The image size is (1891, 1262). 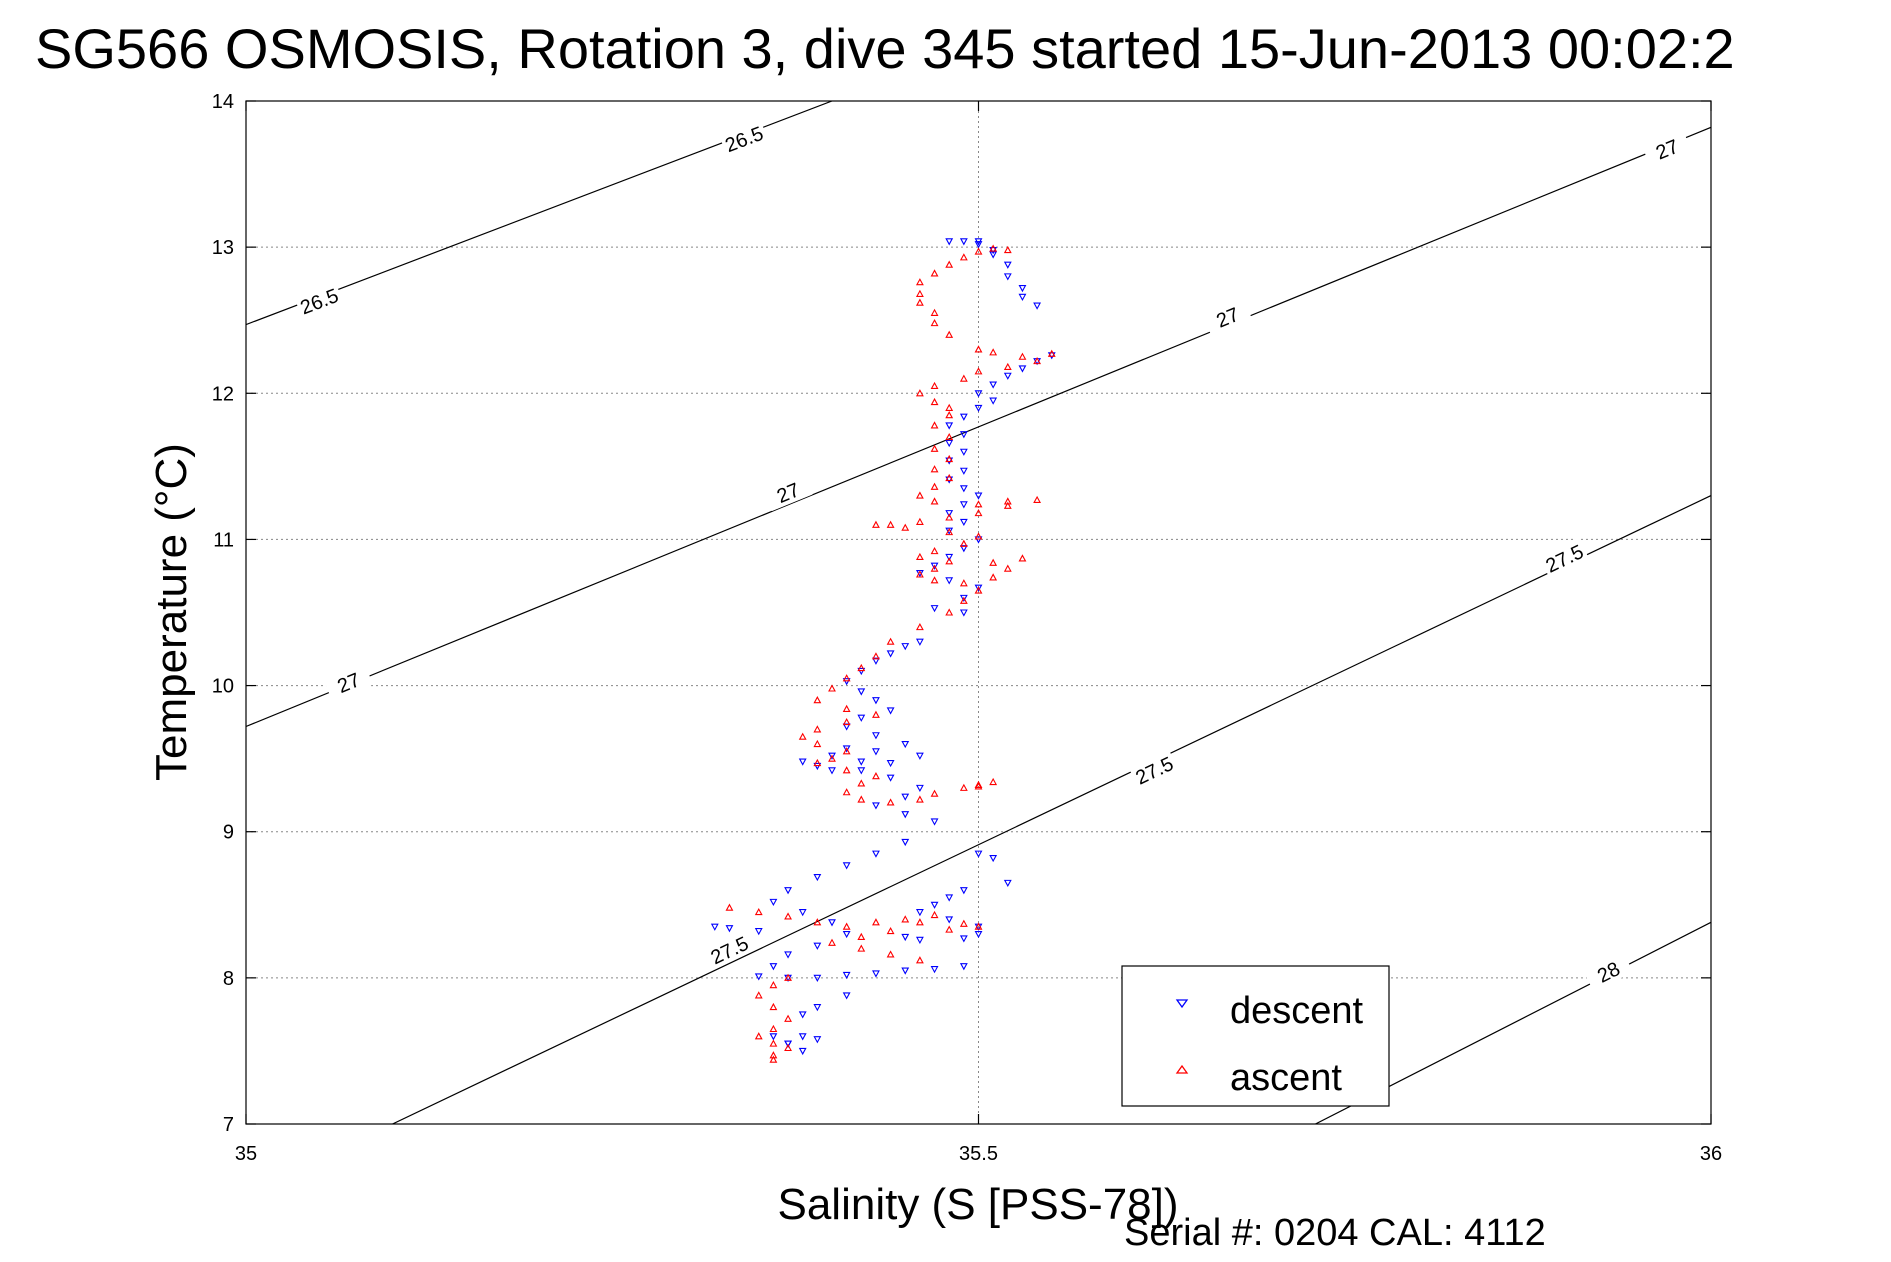 What do you see at coordinates (1255, 1036) in the screenshot?
I see `legend: descent ascent` at bounding box center [1255, 1036].